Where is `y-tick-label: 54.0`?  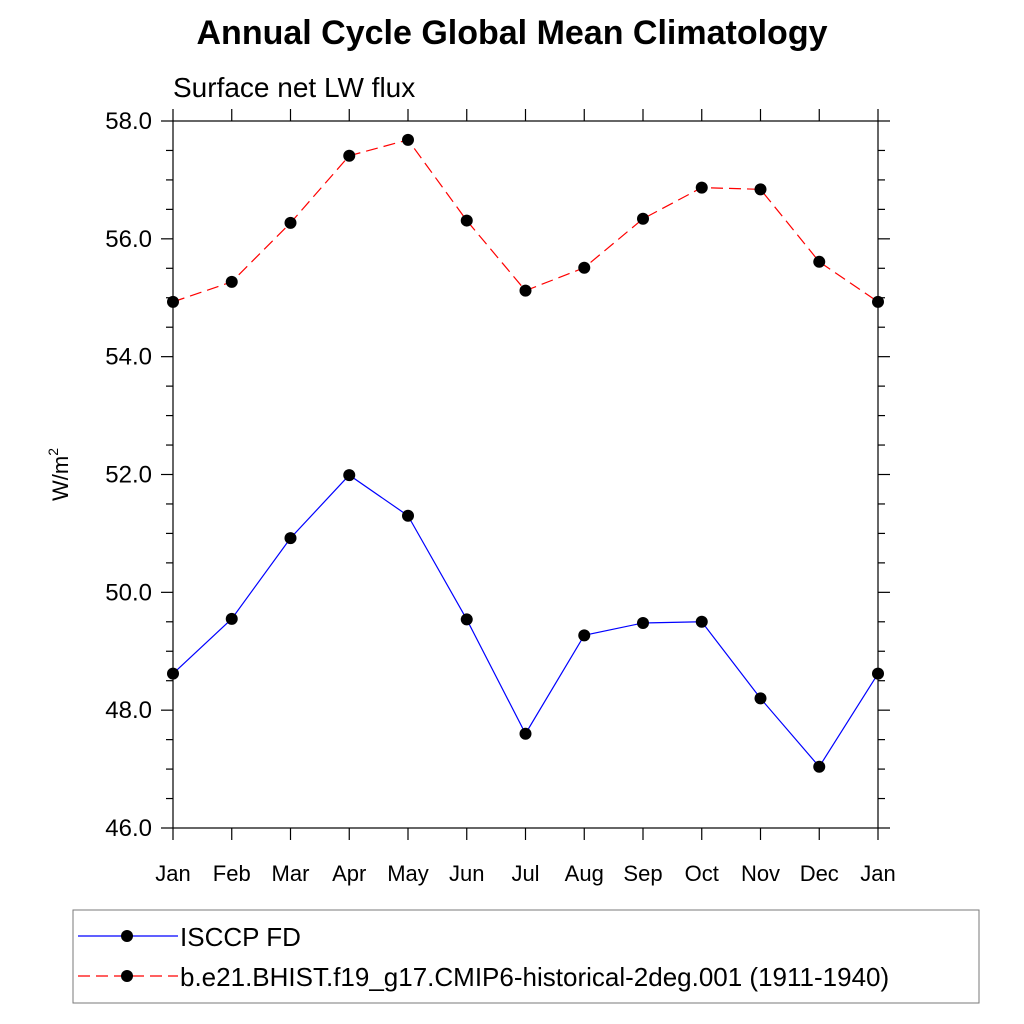
y-tick-label: 54.0 is located at coordinates (128, 357).